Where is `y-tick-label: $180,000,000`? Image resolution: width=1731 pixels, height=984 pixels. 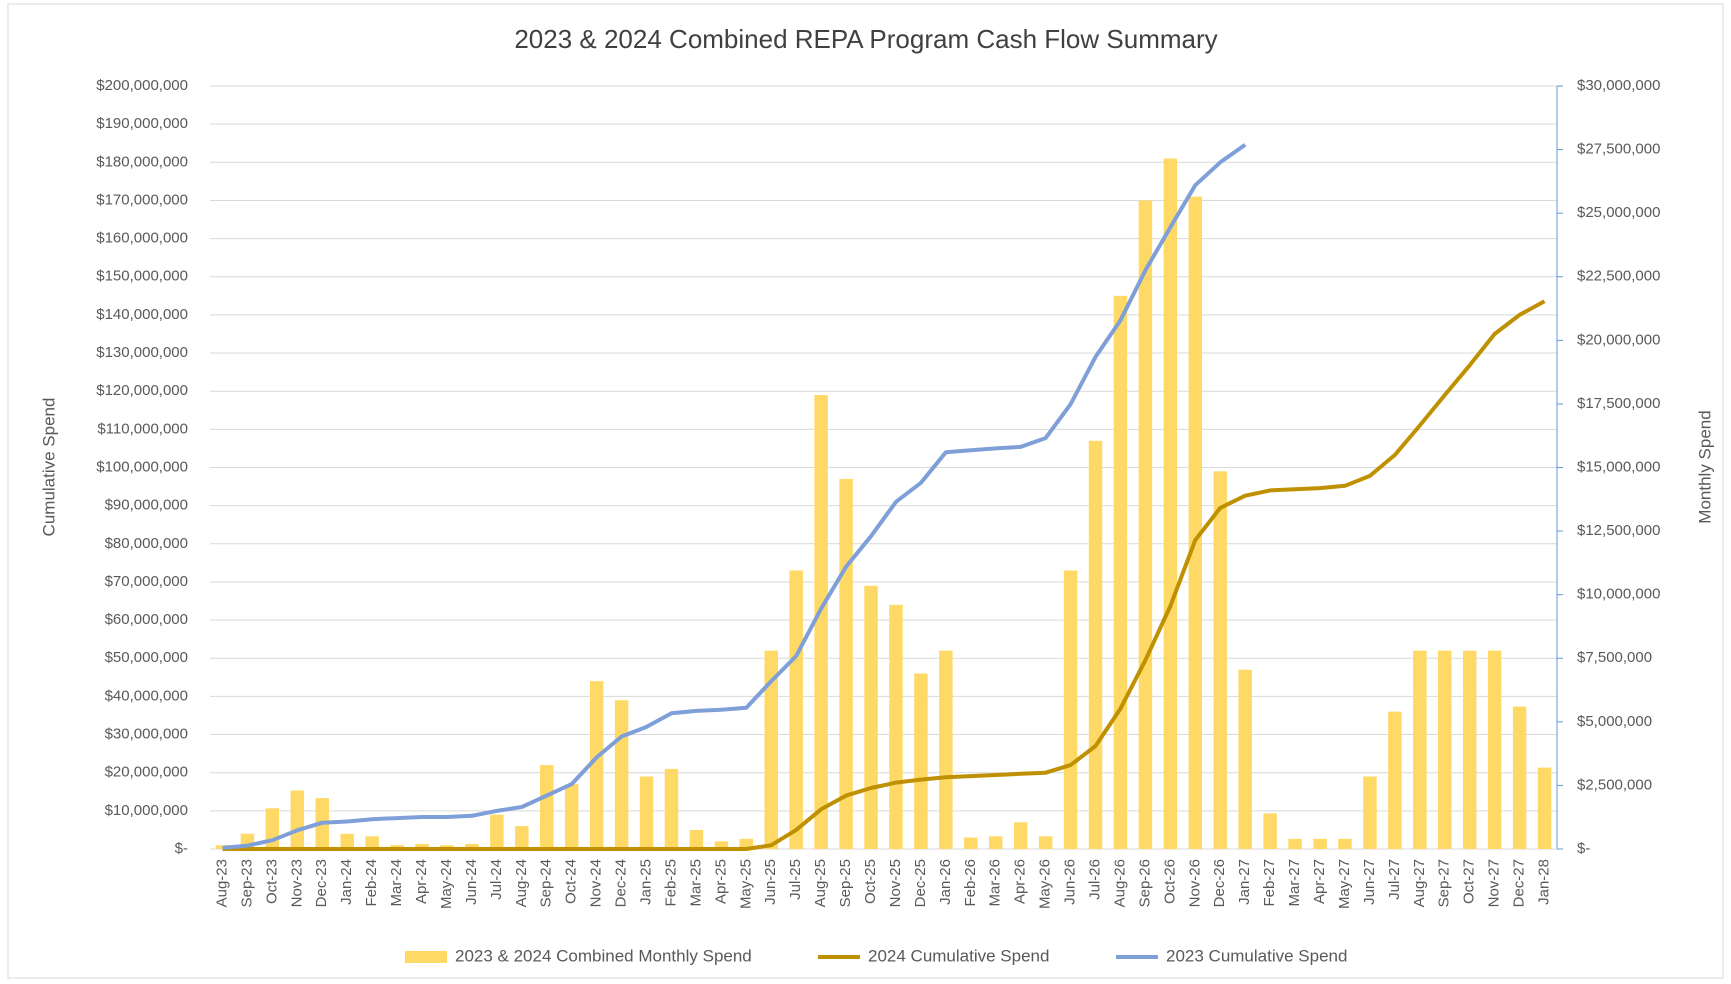 y-tick-label: $180,000,000 is located at coordinates (142, 161).